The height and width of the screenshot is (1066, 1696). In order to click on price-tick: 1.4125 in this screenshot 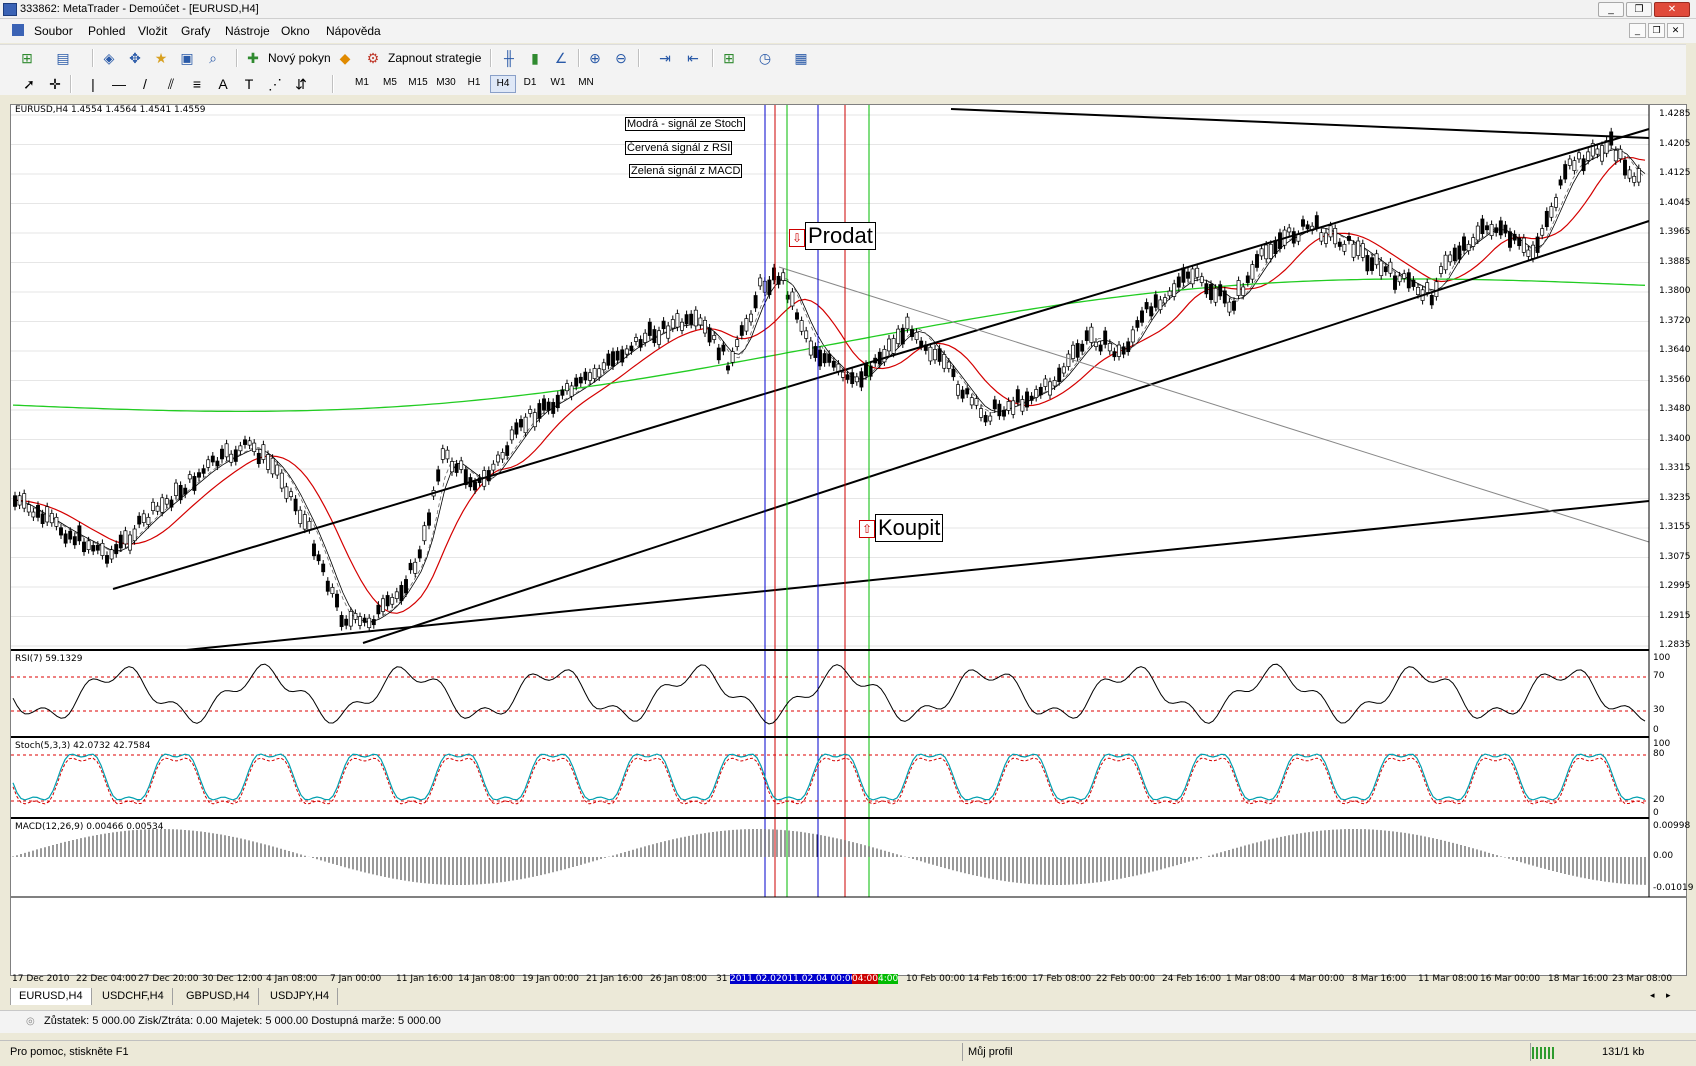, I will do `click(1675, 173)`.